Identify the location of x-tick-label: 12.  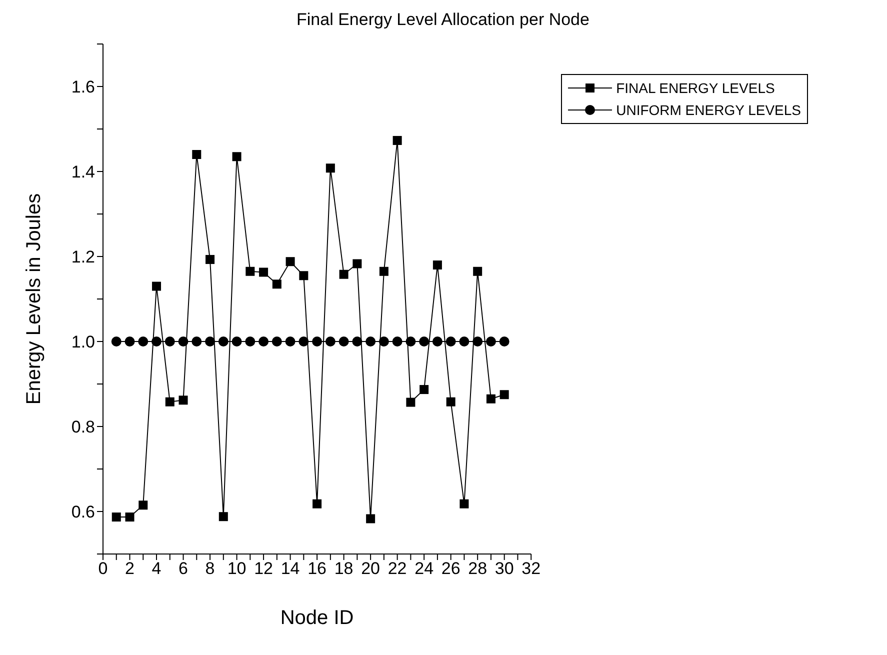
(263, 568).